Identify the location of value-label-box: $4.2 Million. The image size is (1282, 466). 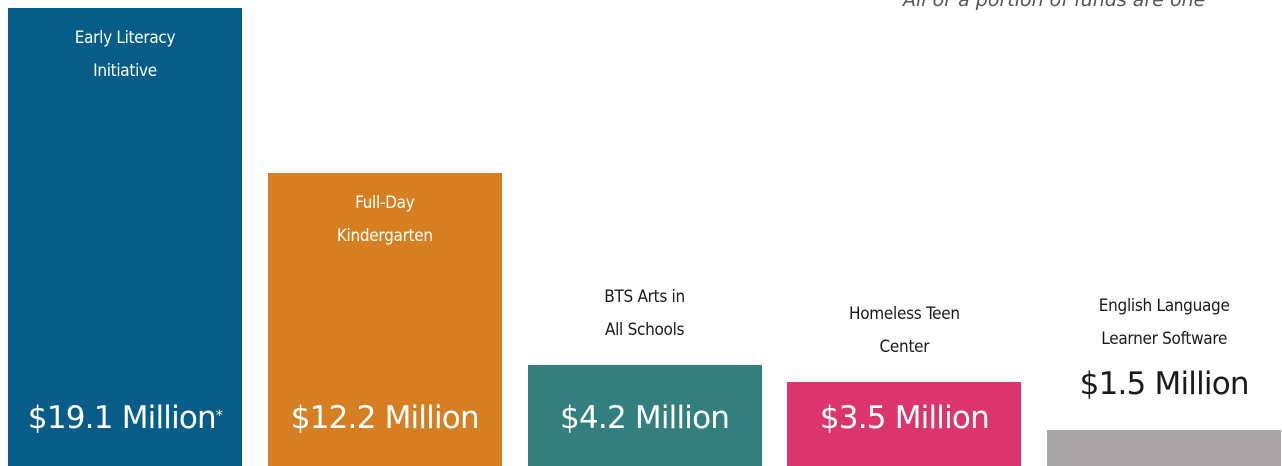
(645, 418).